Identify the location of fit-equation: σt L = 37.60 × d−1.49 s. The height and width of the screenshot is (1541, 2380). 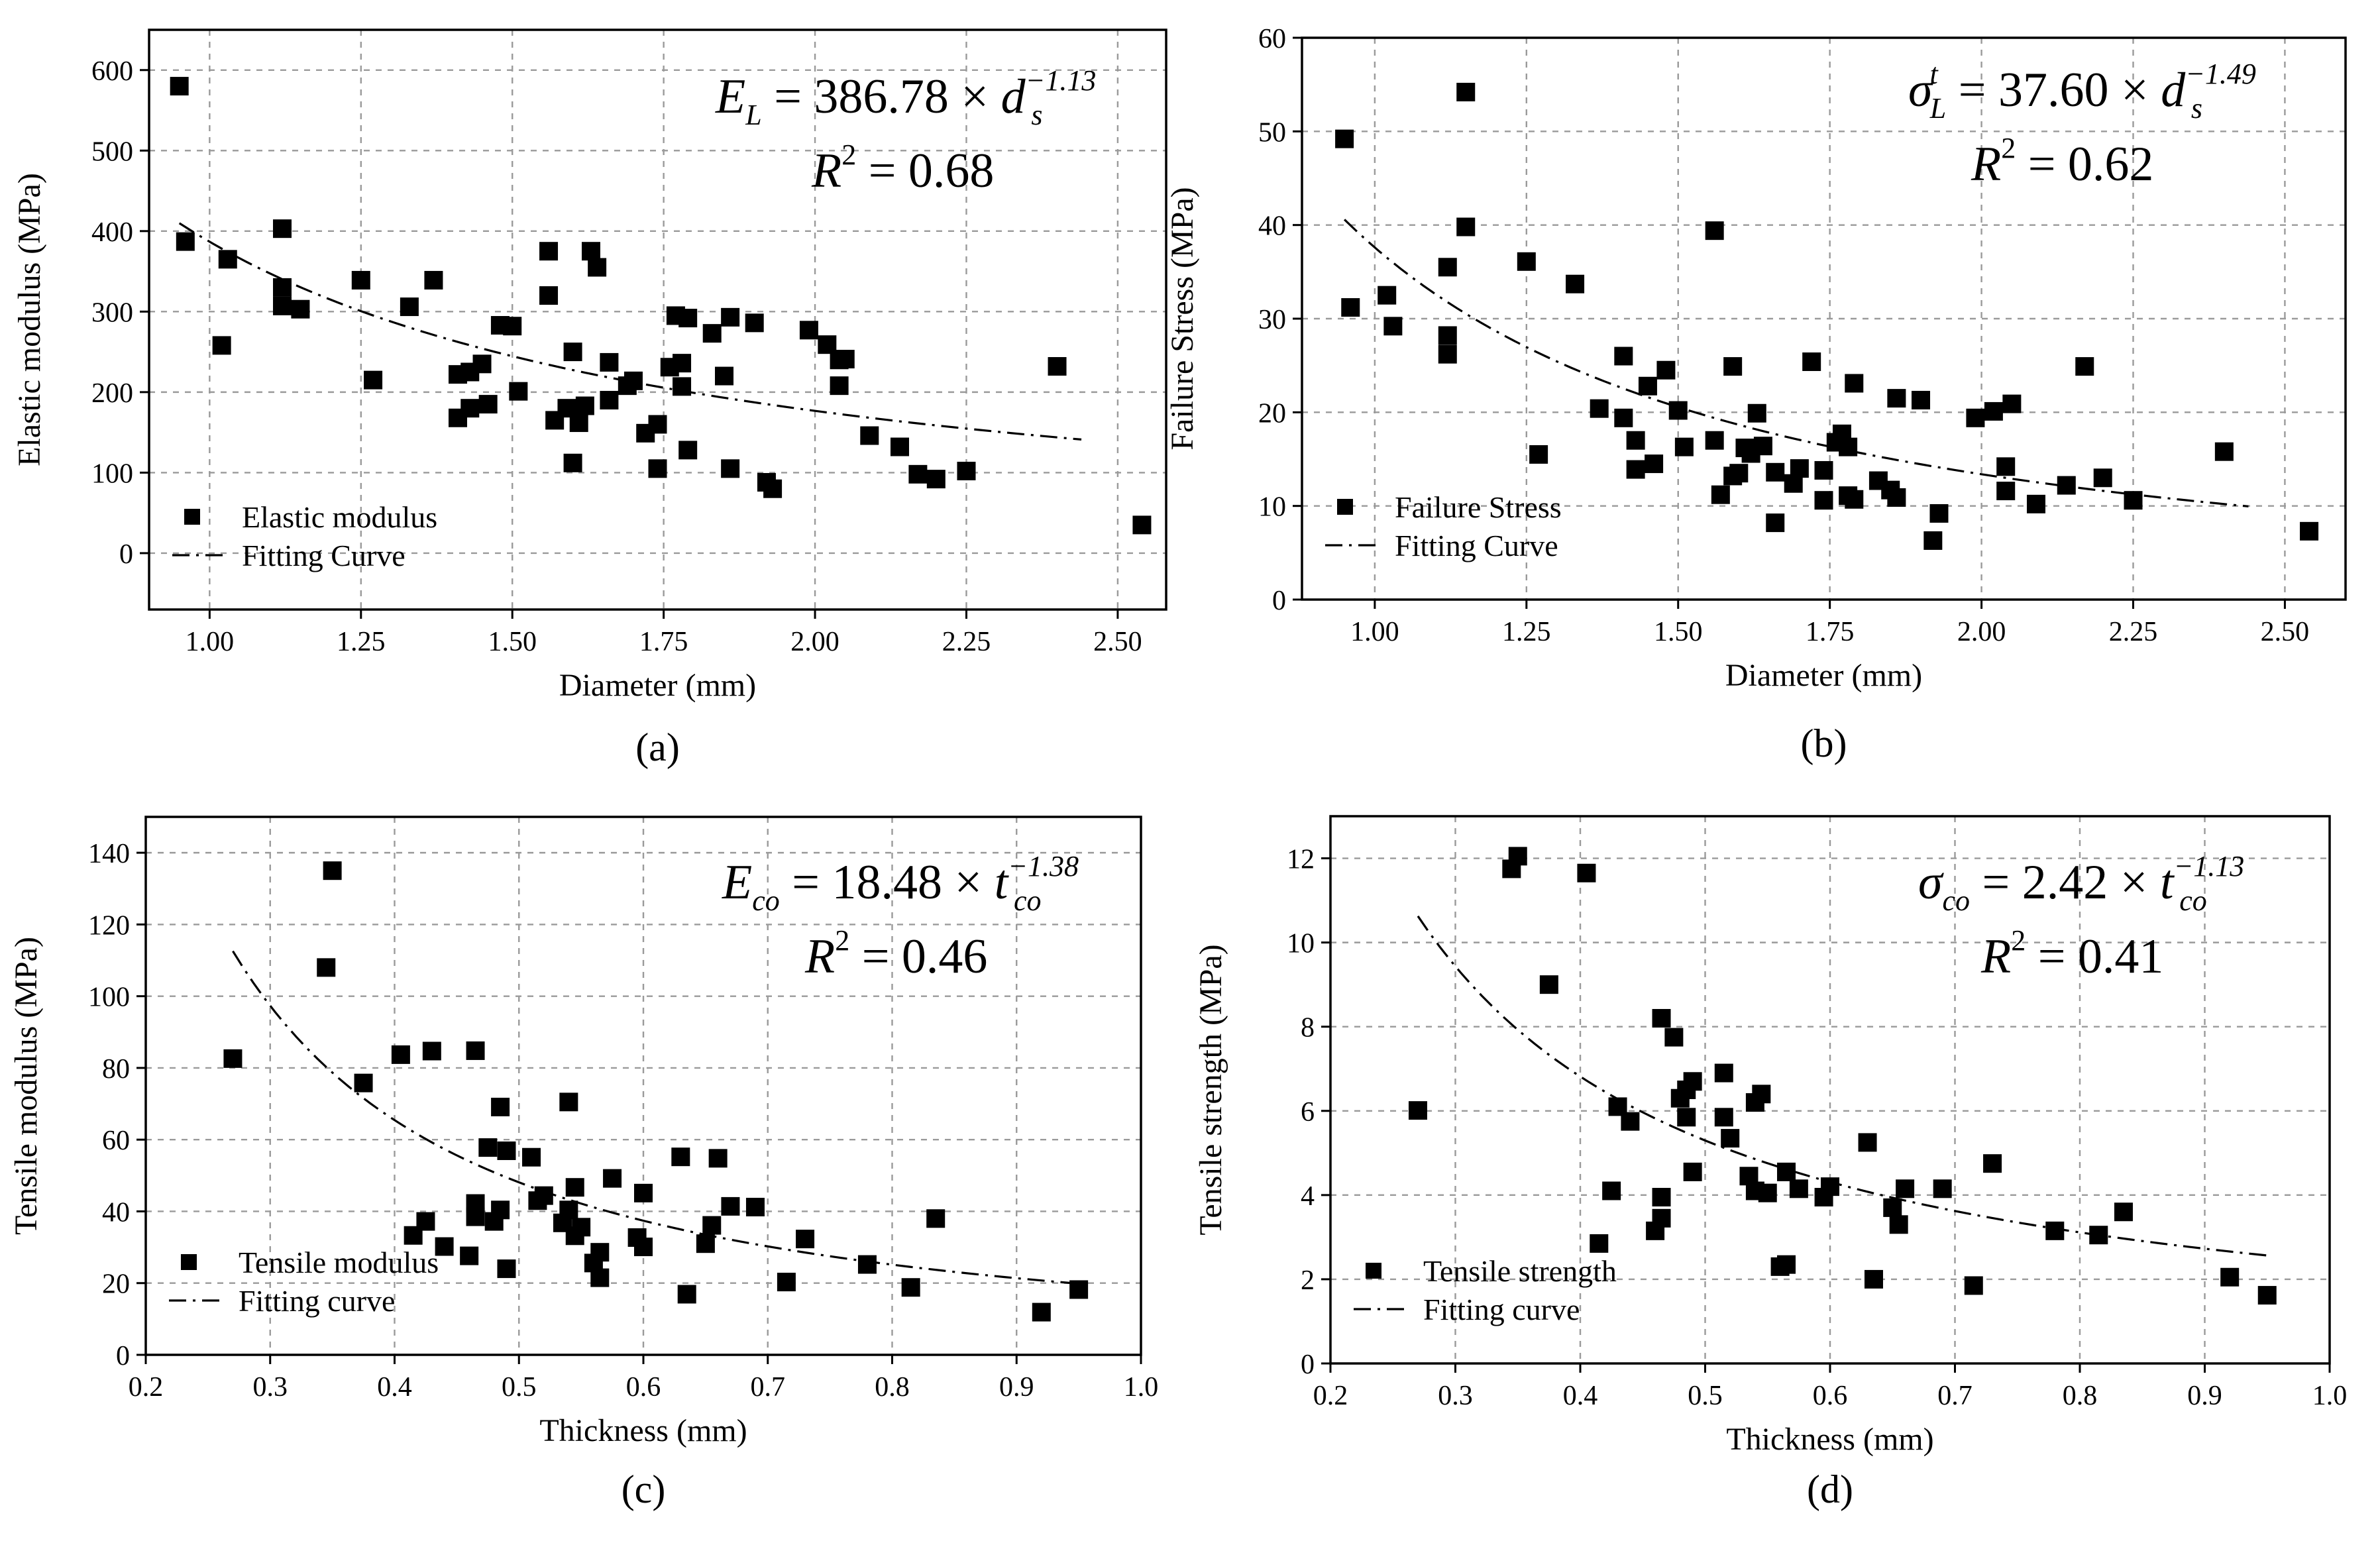
(2082, 91).